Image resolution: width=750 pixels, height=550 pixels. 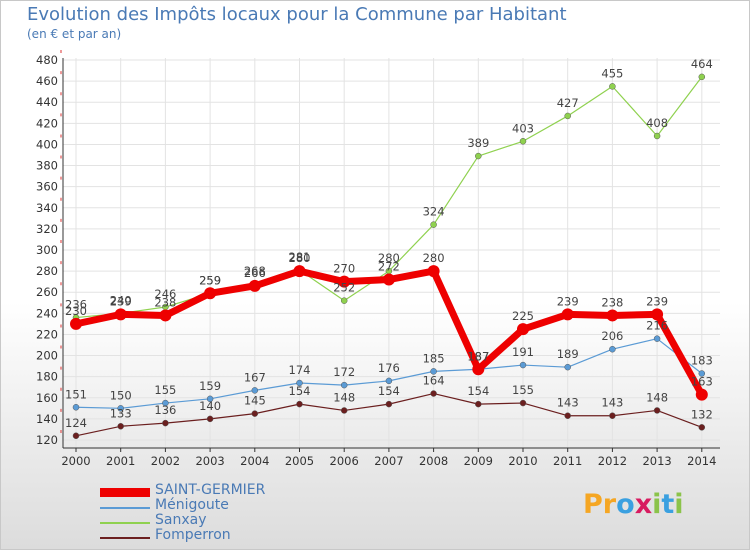 I want to click on legend-label: SAINT-GERMIER, so click(x=210, y=490).